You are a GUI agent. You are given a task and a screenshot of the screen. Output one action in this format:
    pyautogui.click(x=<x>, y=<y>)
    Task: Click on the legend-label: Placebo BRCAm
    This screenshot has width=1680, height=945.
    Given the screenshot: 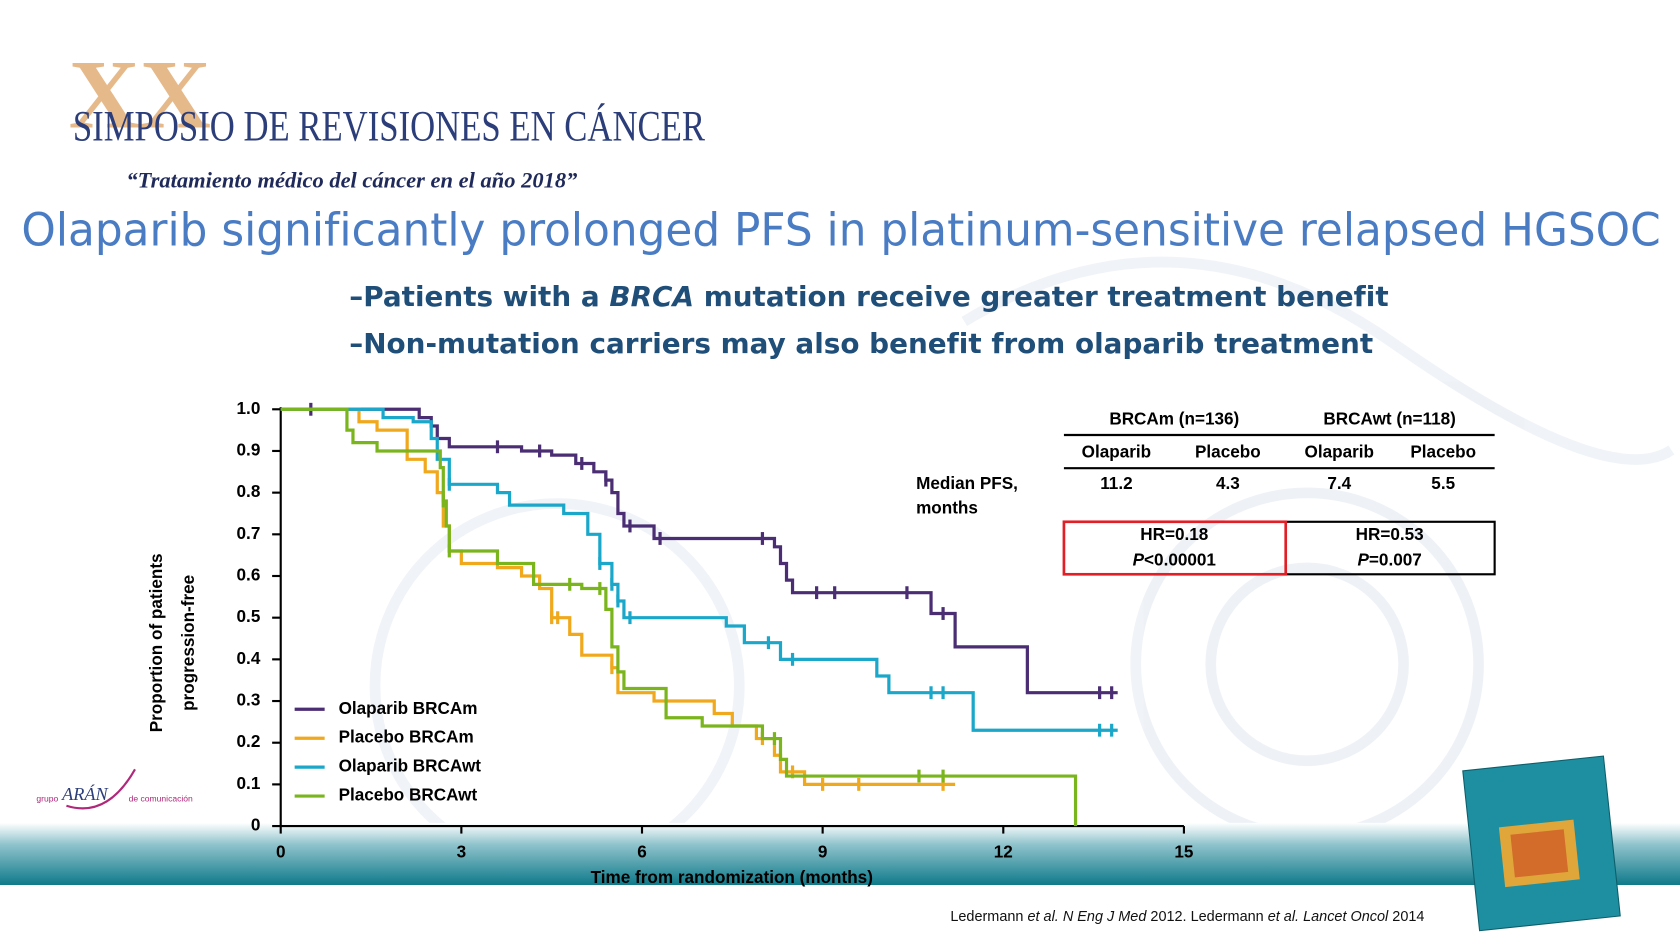 What is the action you would take?
    pyautogui.click(x=406, y=737)
    